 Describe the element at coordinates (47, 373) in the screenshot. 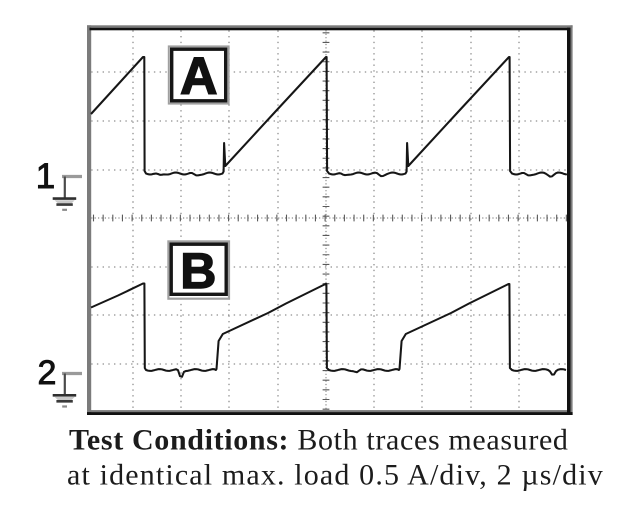

I see `svg-text: 2` at that location.